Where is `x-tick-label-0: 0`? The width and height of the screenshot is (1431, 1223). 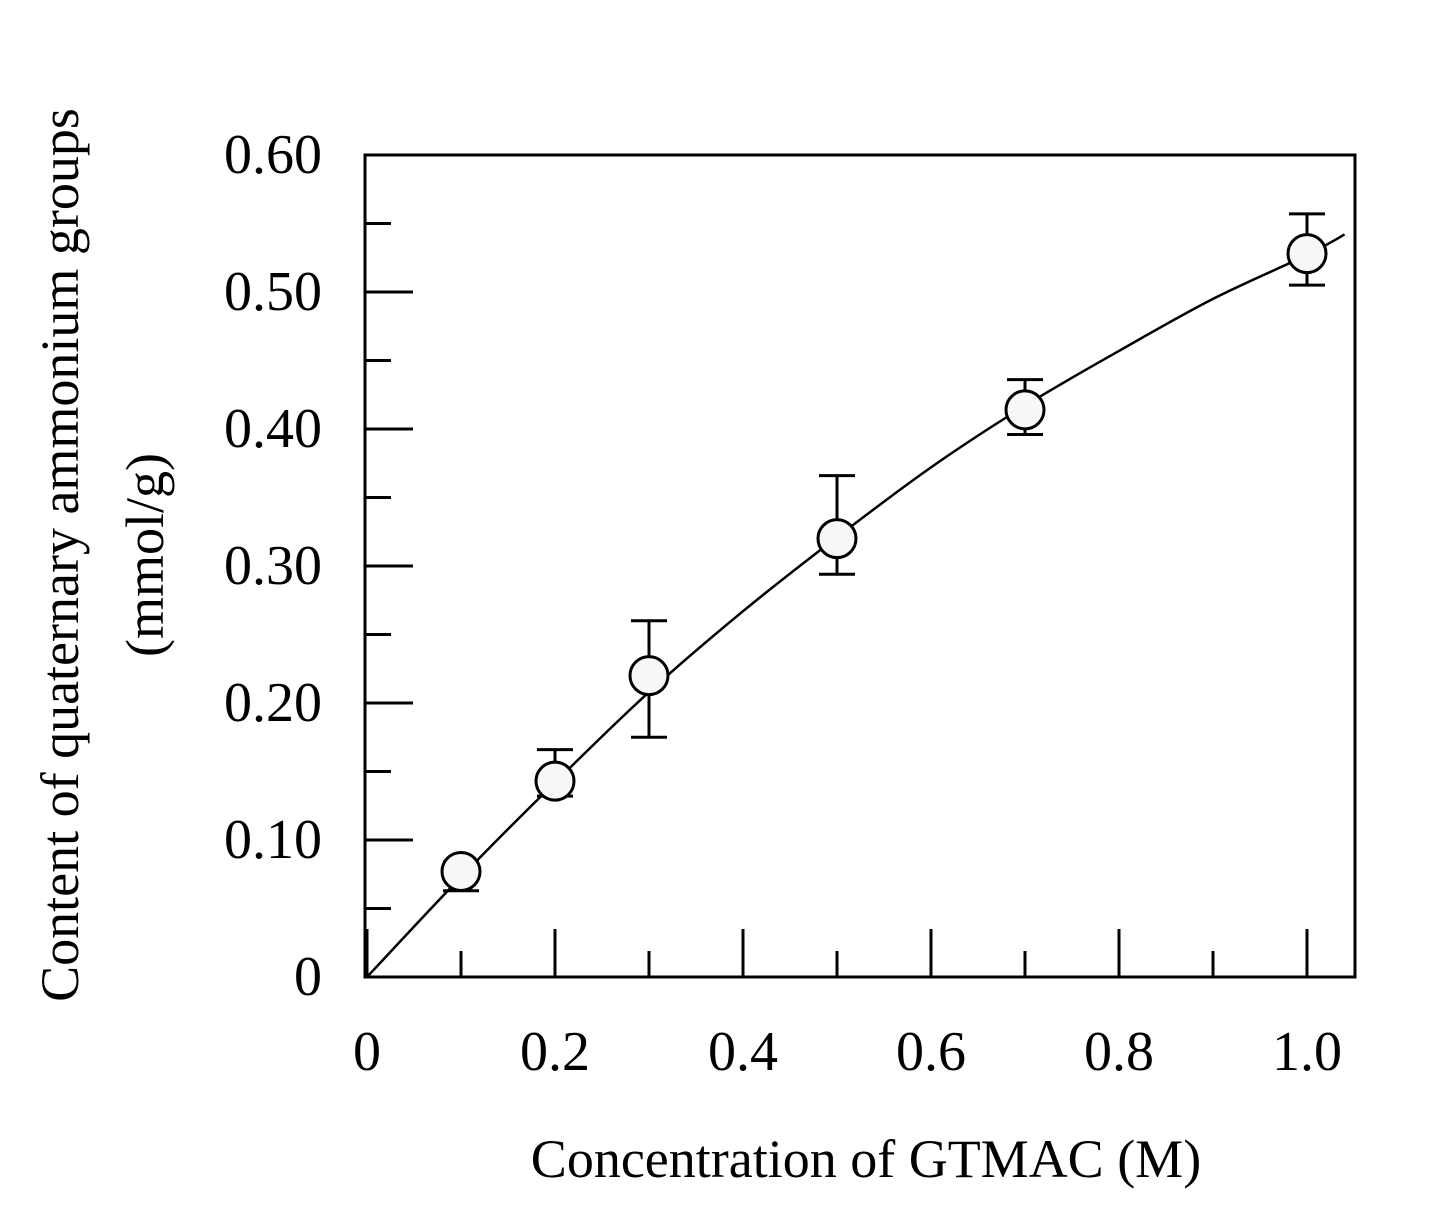
x-tick-label-0: 0 is located at coordinates (367, 1052).